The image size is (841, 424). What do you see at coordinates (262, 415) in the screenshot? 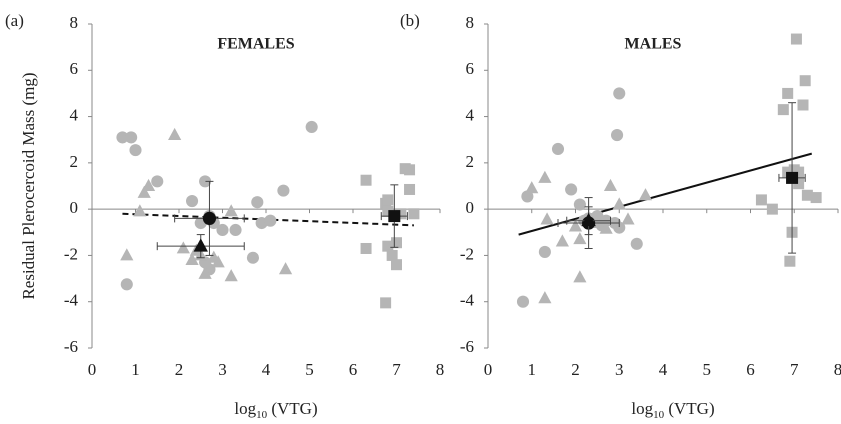
I see `x-label-sub: 10` at bounding box center [262, 415].